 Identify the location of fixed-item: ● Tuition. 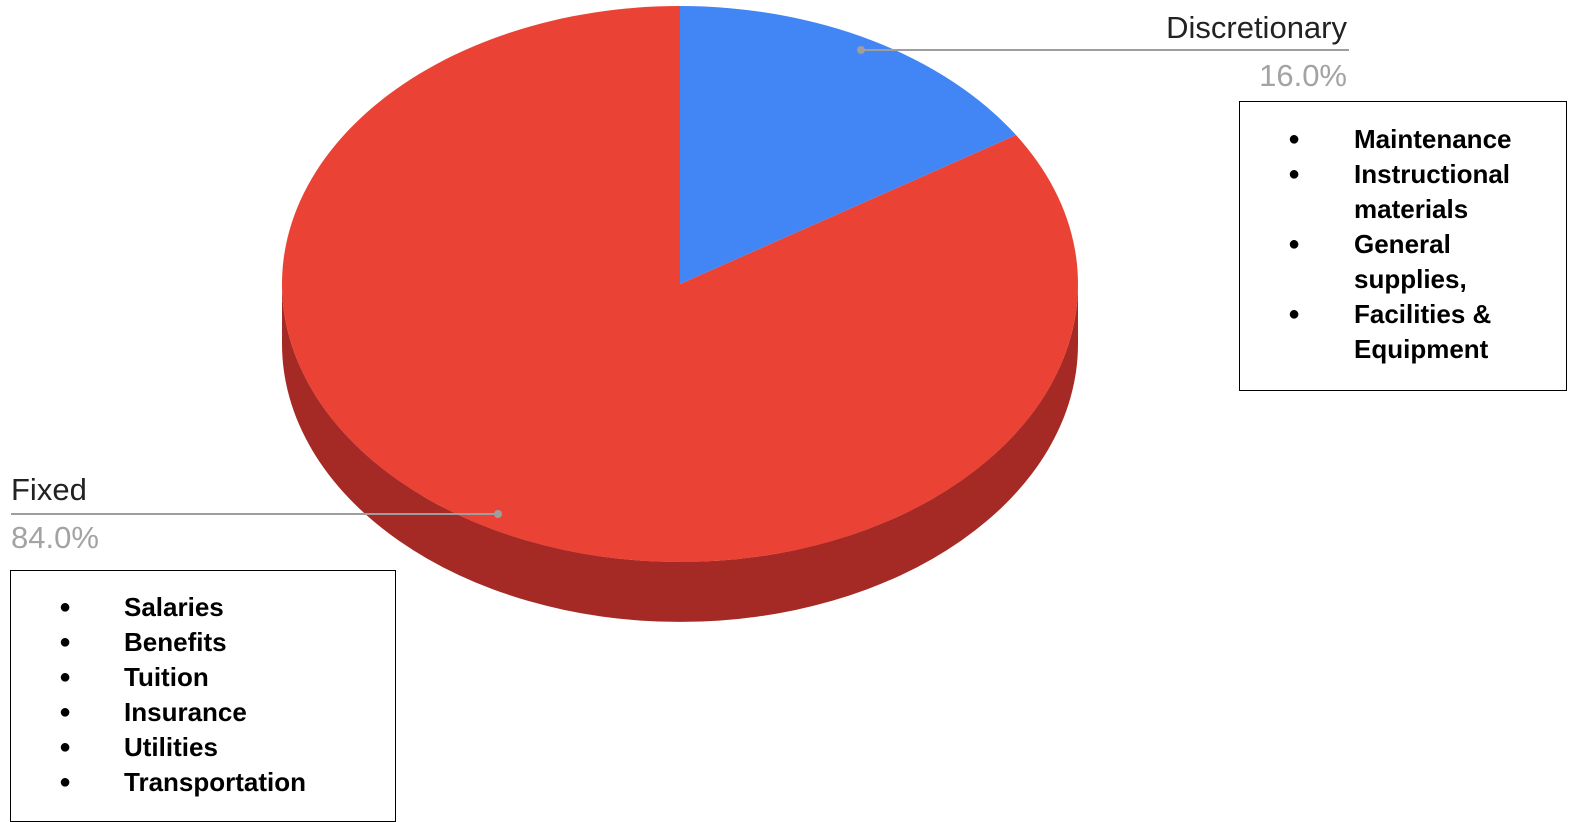
(192, 677).